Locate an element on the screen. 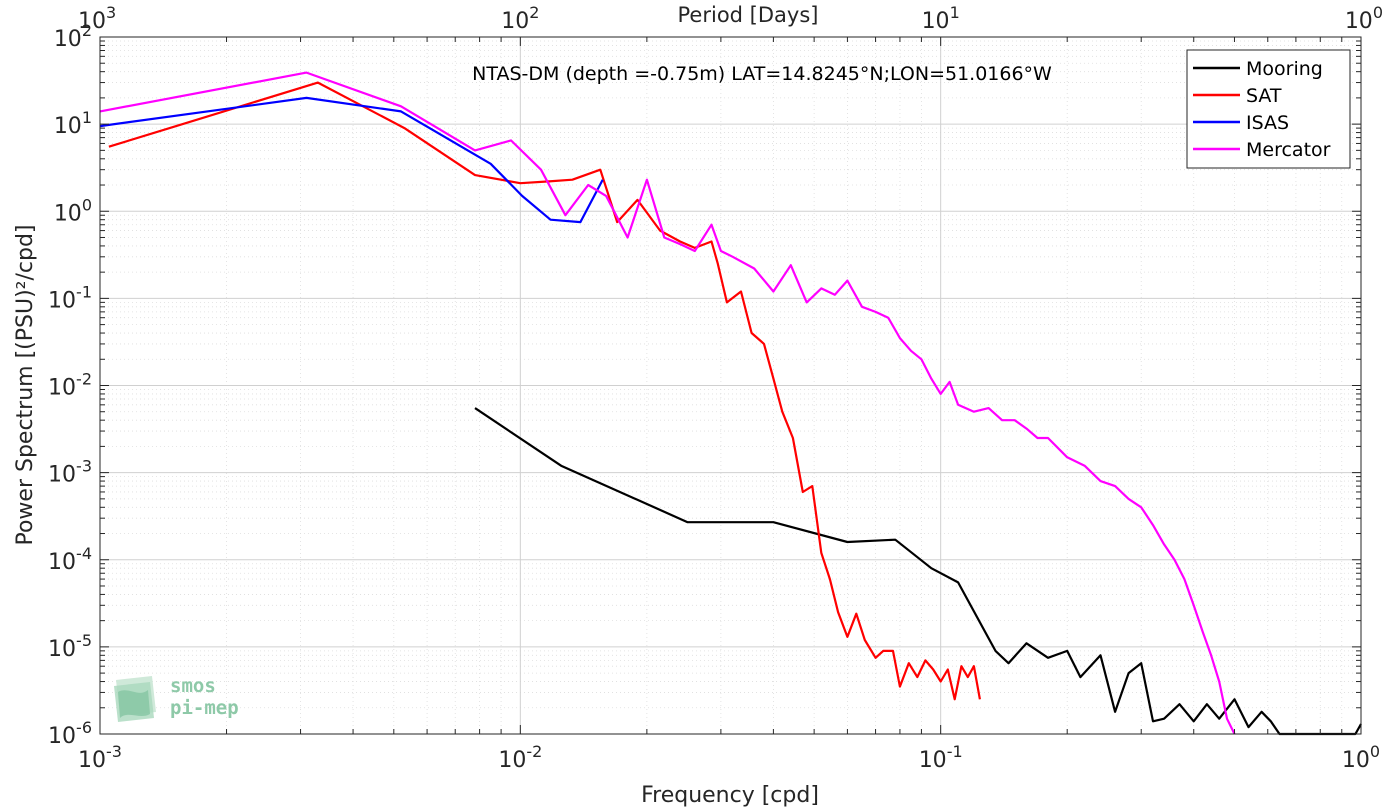 The height and width of the screenshot is (809, 1383). y-tick-label: 10¹ is located at coordinates (73, 123).